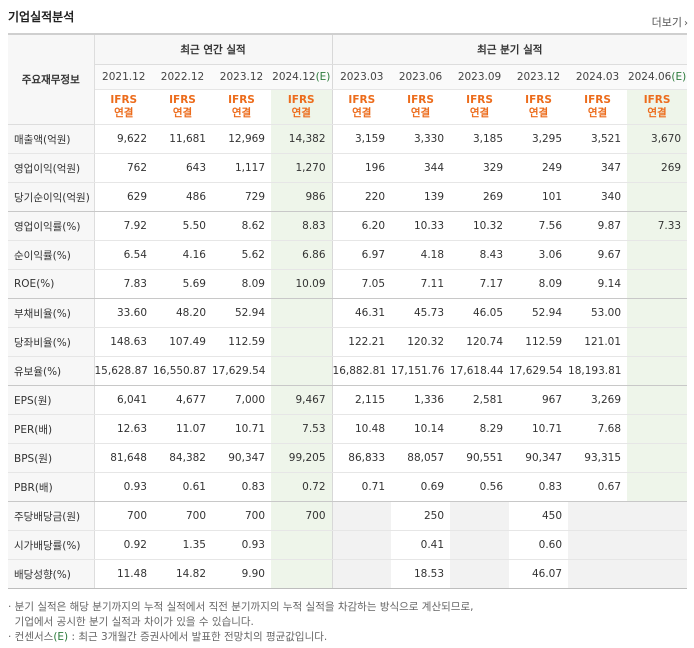 The width and height of the screenshot is (694, 648). I want to click on table-cell: 8.43, so click(480, 255).